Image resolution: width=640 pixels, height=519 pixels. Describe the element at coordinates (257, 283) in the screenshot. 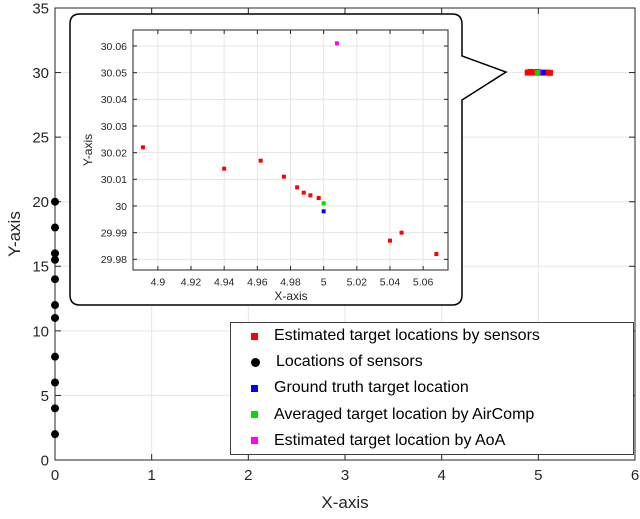

I see `x-tick-label: 4.96` at that location.